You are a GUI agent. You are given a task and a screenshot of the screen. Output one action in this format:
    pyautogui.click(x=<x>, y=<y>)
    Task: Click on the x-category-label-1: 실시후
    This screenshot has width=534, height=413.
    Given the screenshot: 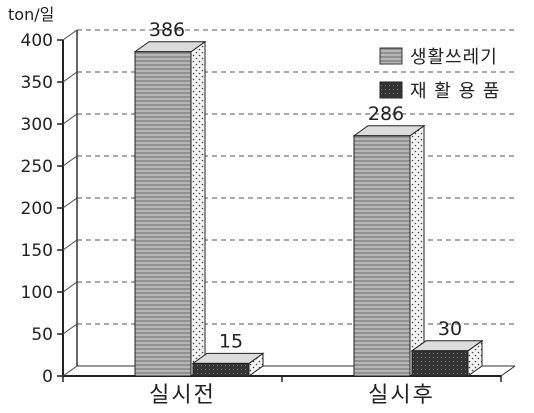 What is the action you would take?
    pyautogui.click(x=401, y=395)
    